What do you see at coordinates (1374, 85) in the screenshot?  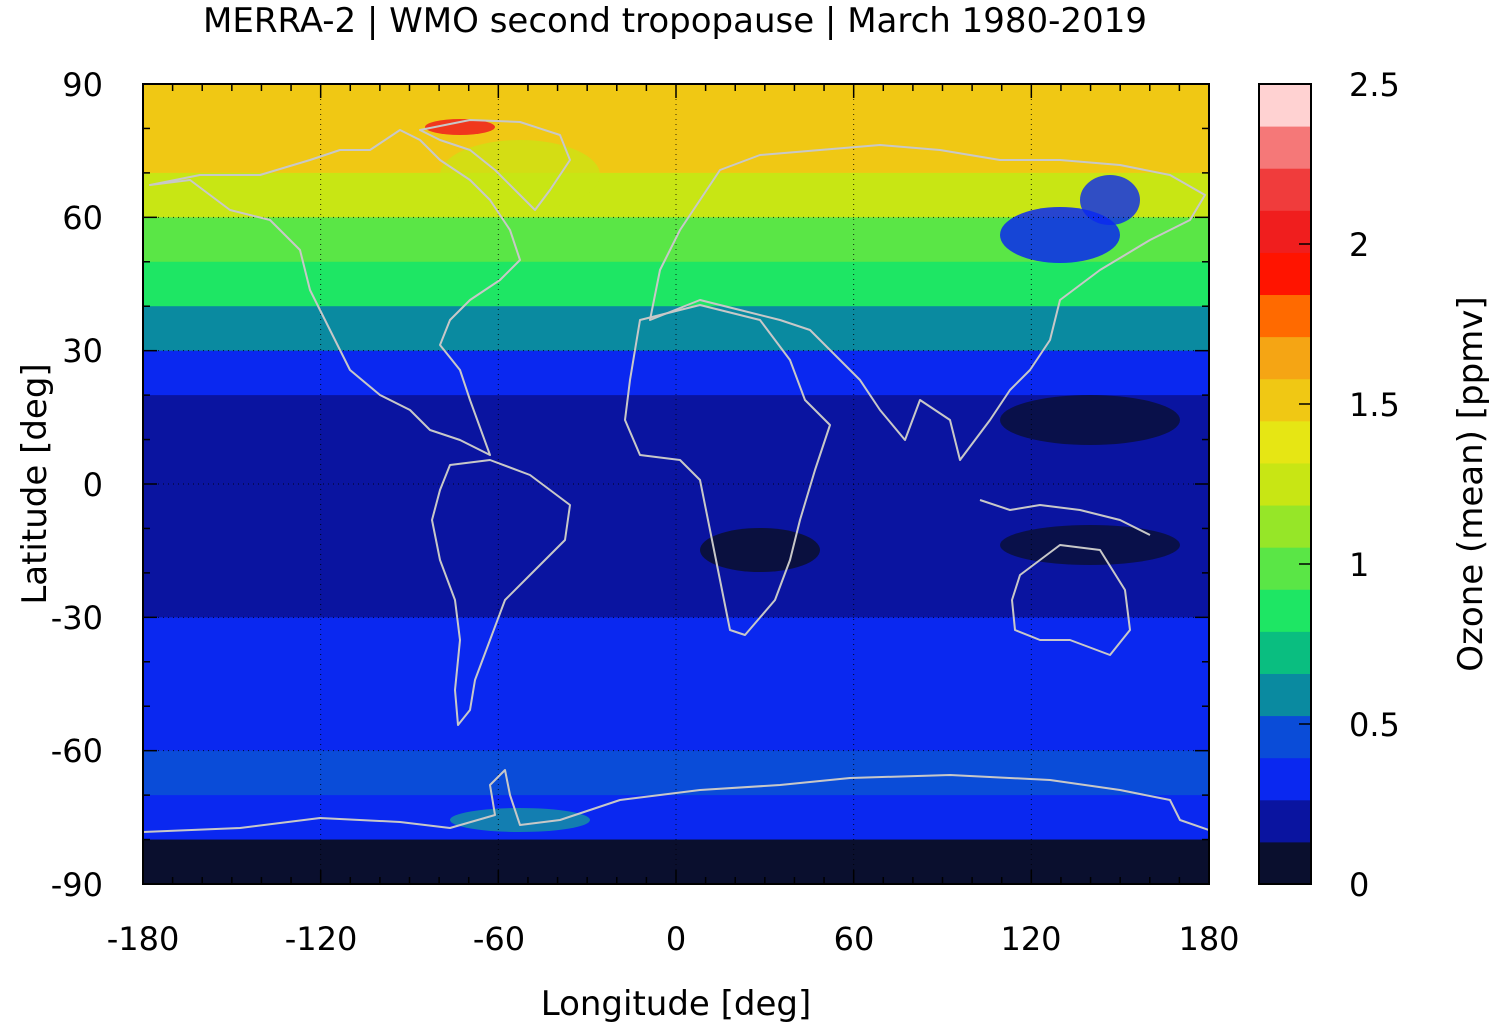 I see `colorbar-tick-label: 2.5` at bounding box center [1374, 85].